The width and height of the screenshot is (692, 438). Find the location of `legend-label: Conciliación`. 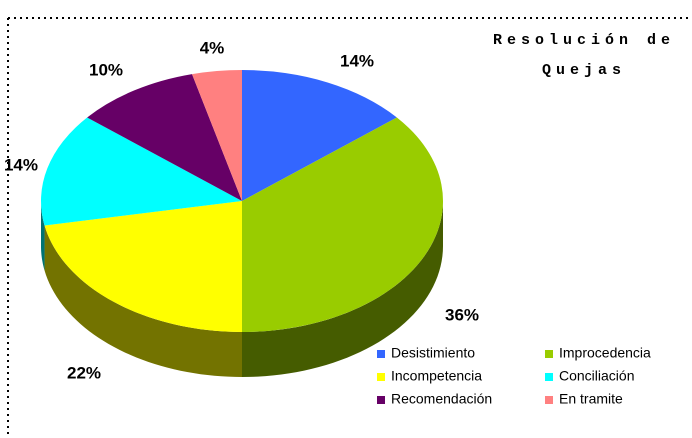

legend-label: Conciliación is located at coordinates (596, 376).